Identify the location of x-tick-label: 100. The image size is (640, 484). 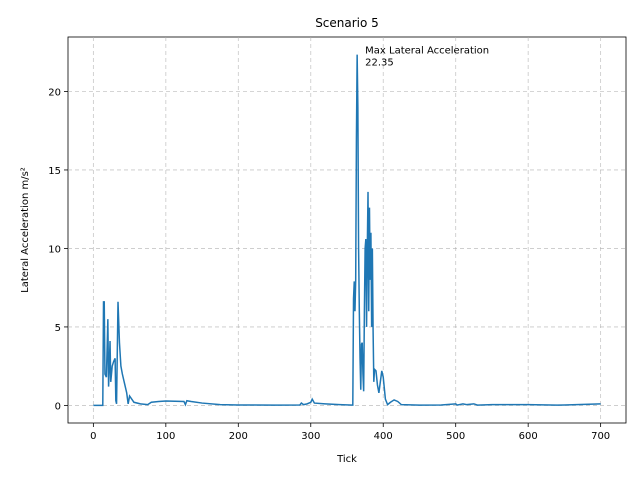
(165, 436).